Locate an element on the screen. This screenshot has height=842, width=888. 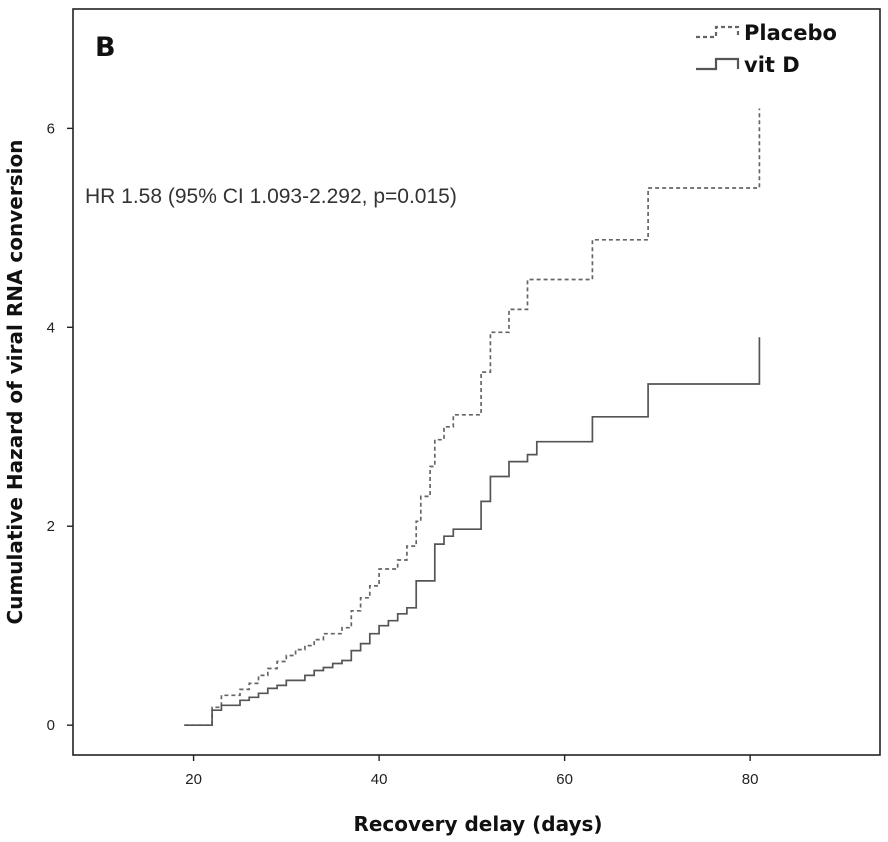
hazard-ratio-annotation: HR 1.58 (95% CI 1.093-2.292, p=0.015) is located at coordinates (271, 196).